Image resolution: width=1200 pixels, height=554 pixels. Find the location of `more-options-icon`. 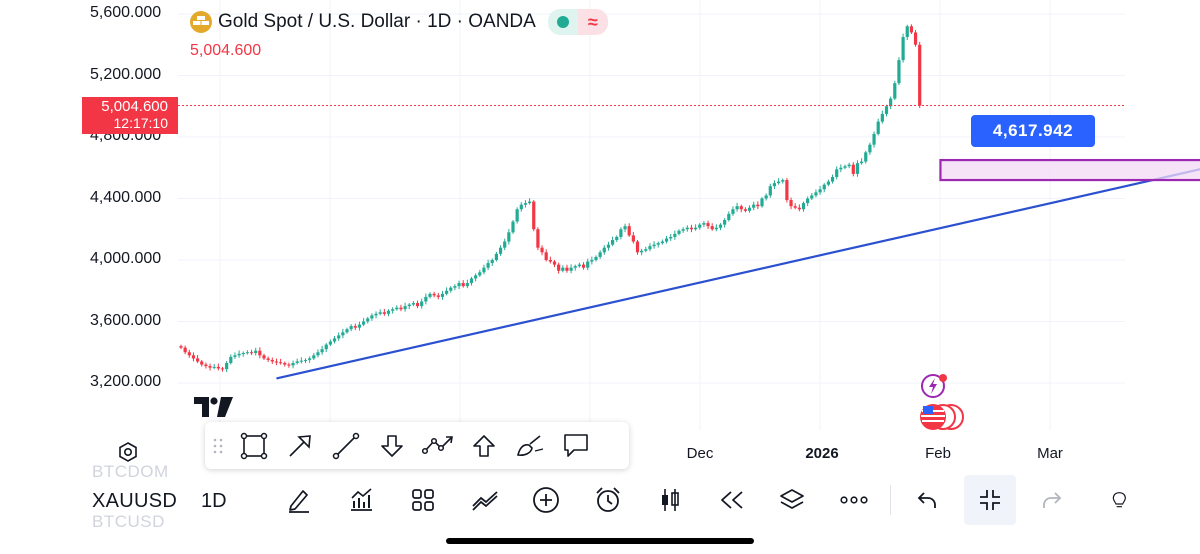

more-options-icon is located at coordinates (854, 500).